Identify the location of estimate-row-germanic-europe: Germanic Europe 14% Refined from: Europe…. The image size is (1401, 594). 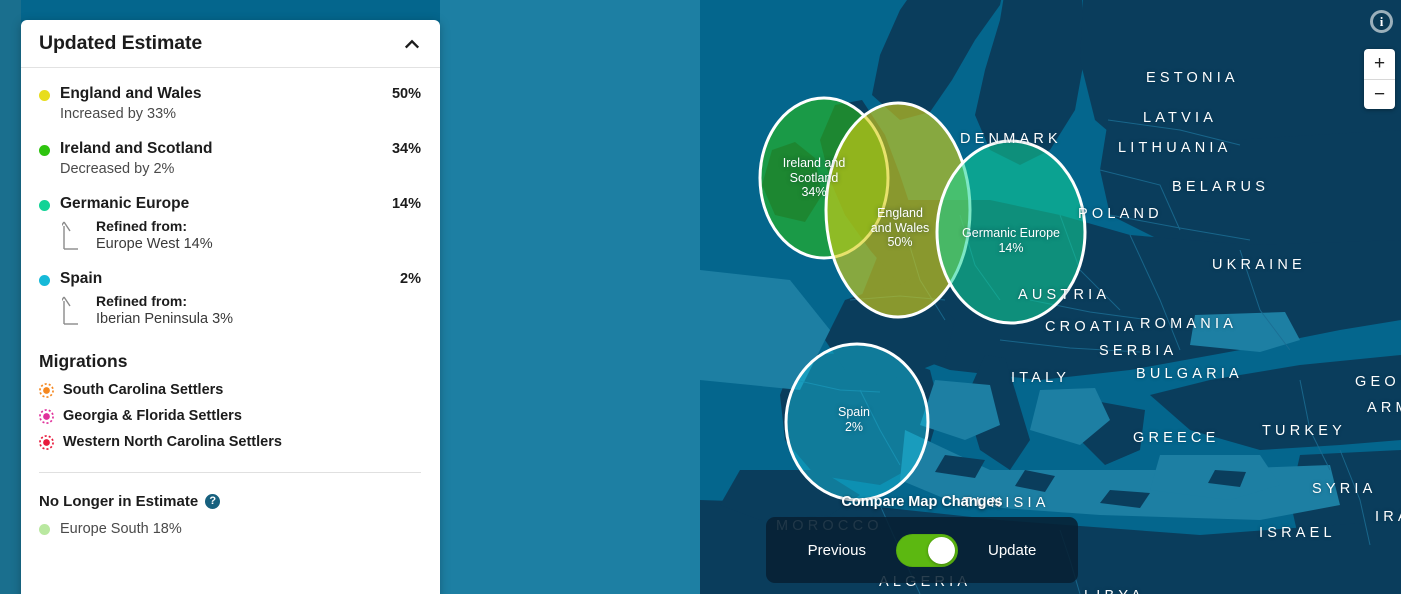
(230, 223).